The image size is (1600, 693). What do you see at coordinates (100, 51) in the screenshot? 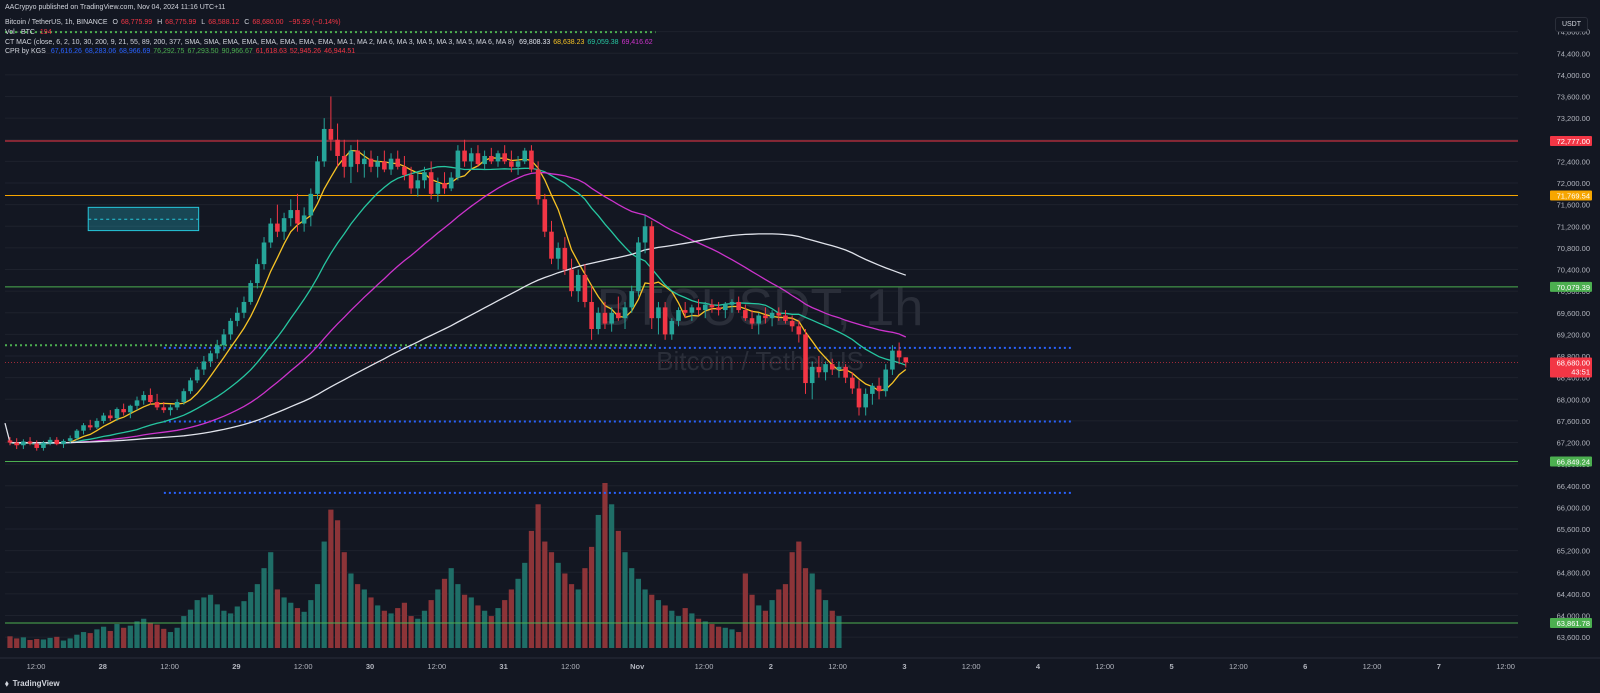
I see `cpr-value: 68,283.06` at bounding box center [100, 51].